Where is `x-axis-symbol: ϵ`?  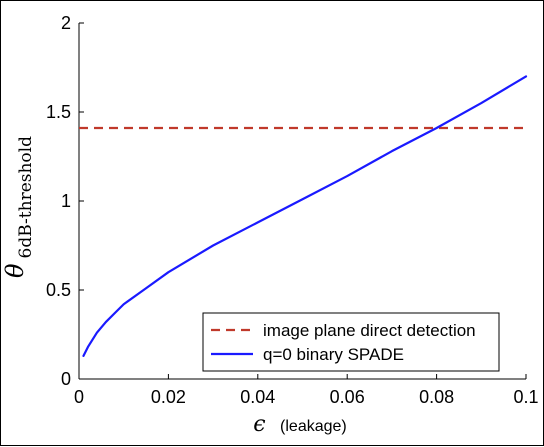
x-axis-symbol: ϵ is located at coordinates (259, 424).